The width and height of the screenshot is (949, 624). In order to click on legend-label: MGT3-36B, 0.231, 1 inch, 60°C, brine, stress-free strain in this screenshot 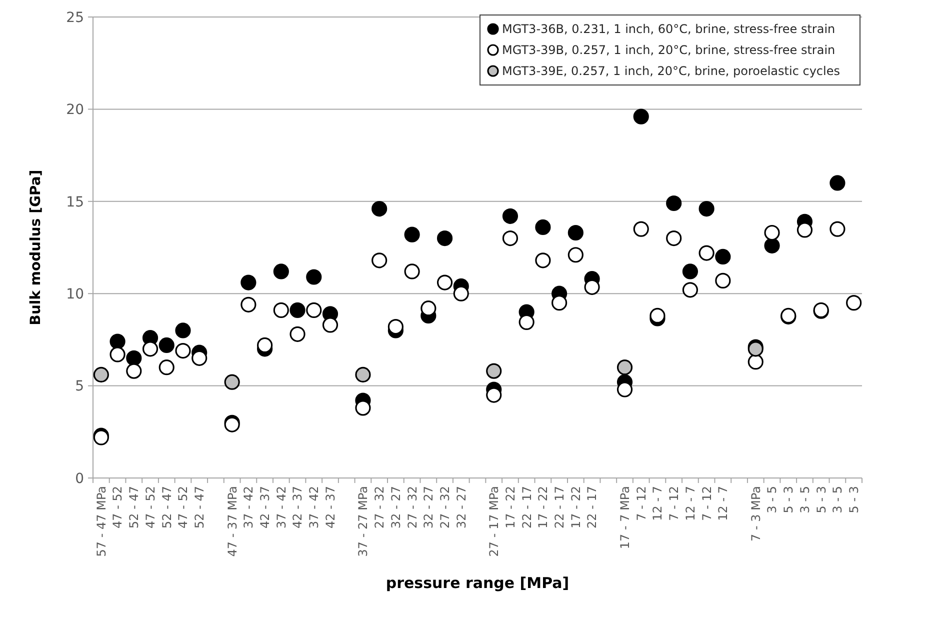, I will do `click(669, 29)`.